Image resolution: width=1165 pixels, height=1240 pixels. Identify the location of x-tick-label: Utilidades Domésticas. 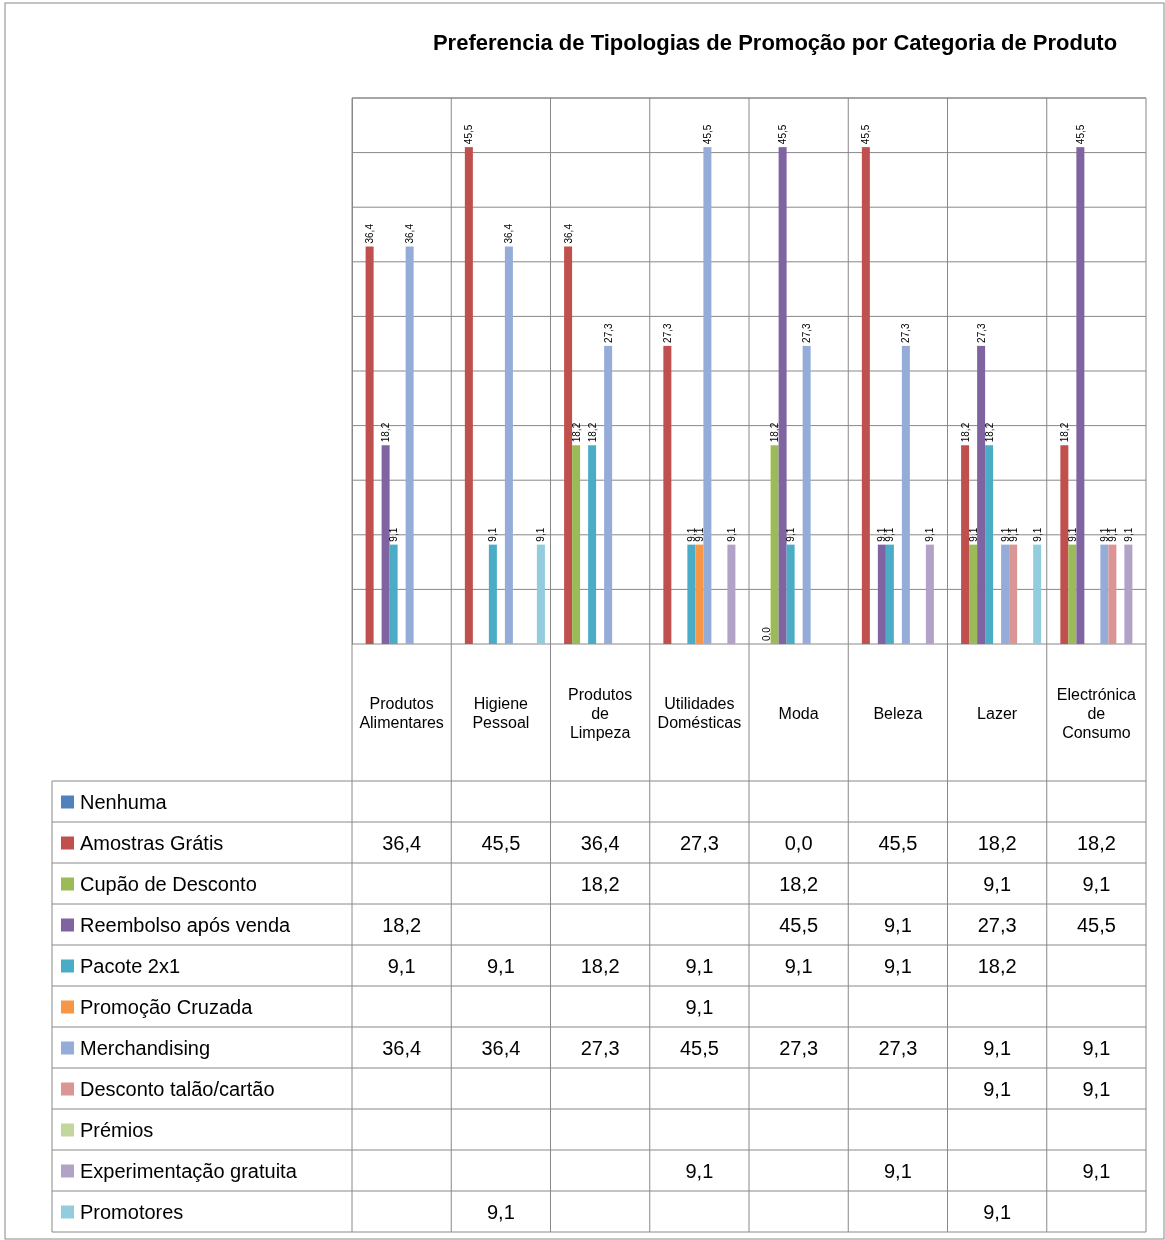
(699, 713).